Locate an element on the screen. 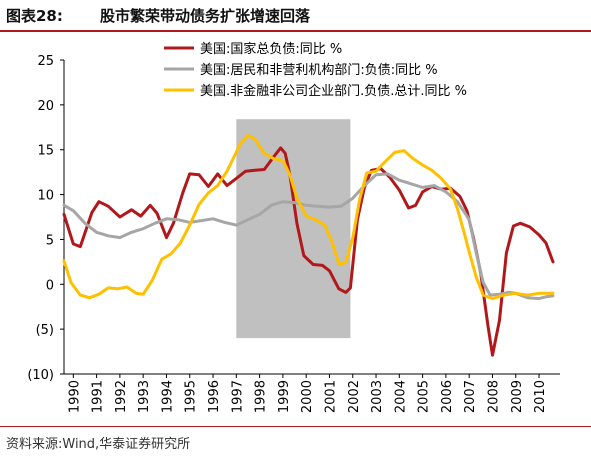 The width and height of the screenshot is (591, 457). y-tick-label: (5) is located at coordinates (45, 330).